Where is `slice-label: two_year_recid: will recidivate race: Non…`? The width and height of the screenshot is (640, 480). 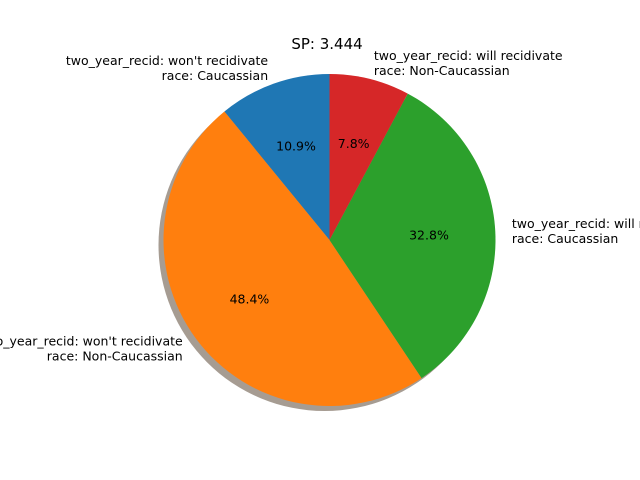 slice-label: two_year_recid: will recidivate race: Non… is located at coordinates (468, 63).